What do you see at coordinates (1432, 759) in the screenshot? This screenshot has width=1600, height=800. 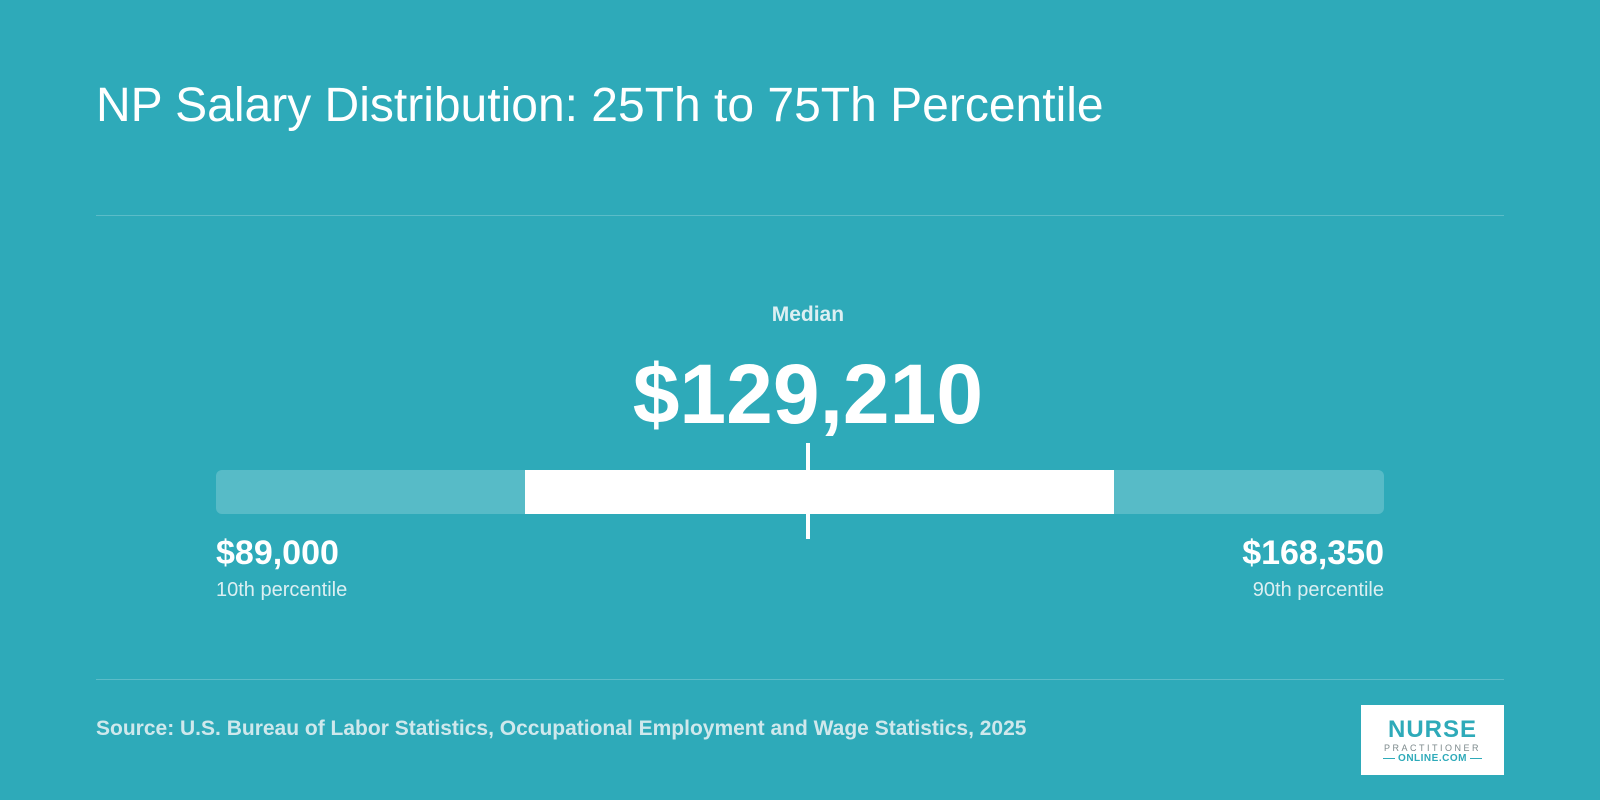 I see `logo-text-online: ONLINE.COM` at bounding box center [1432, 759].